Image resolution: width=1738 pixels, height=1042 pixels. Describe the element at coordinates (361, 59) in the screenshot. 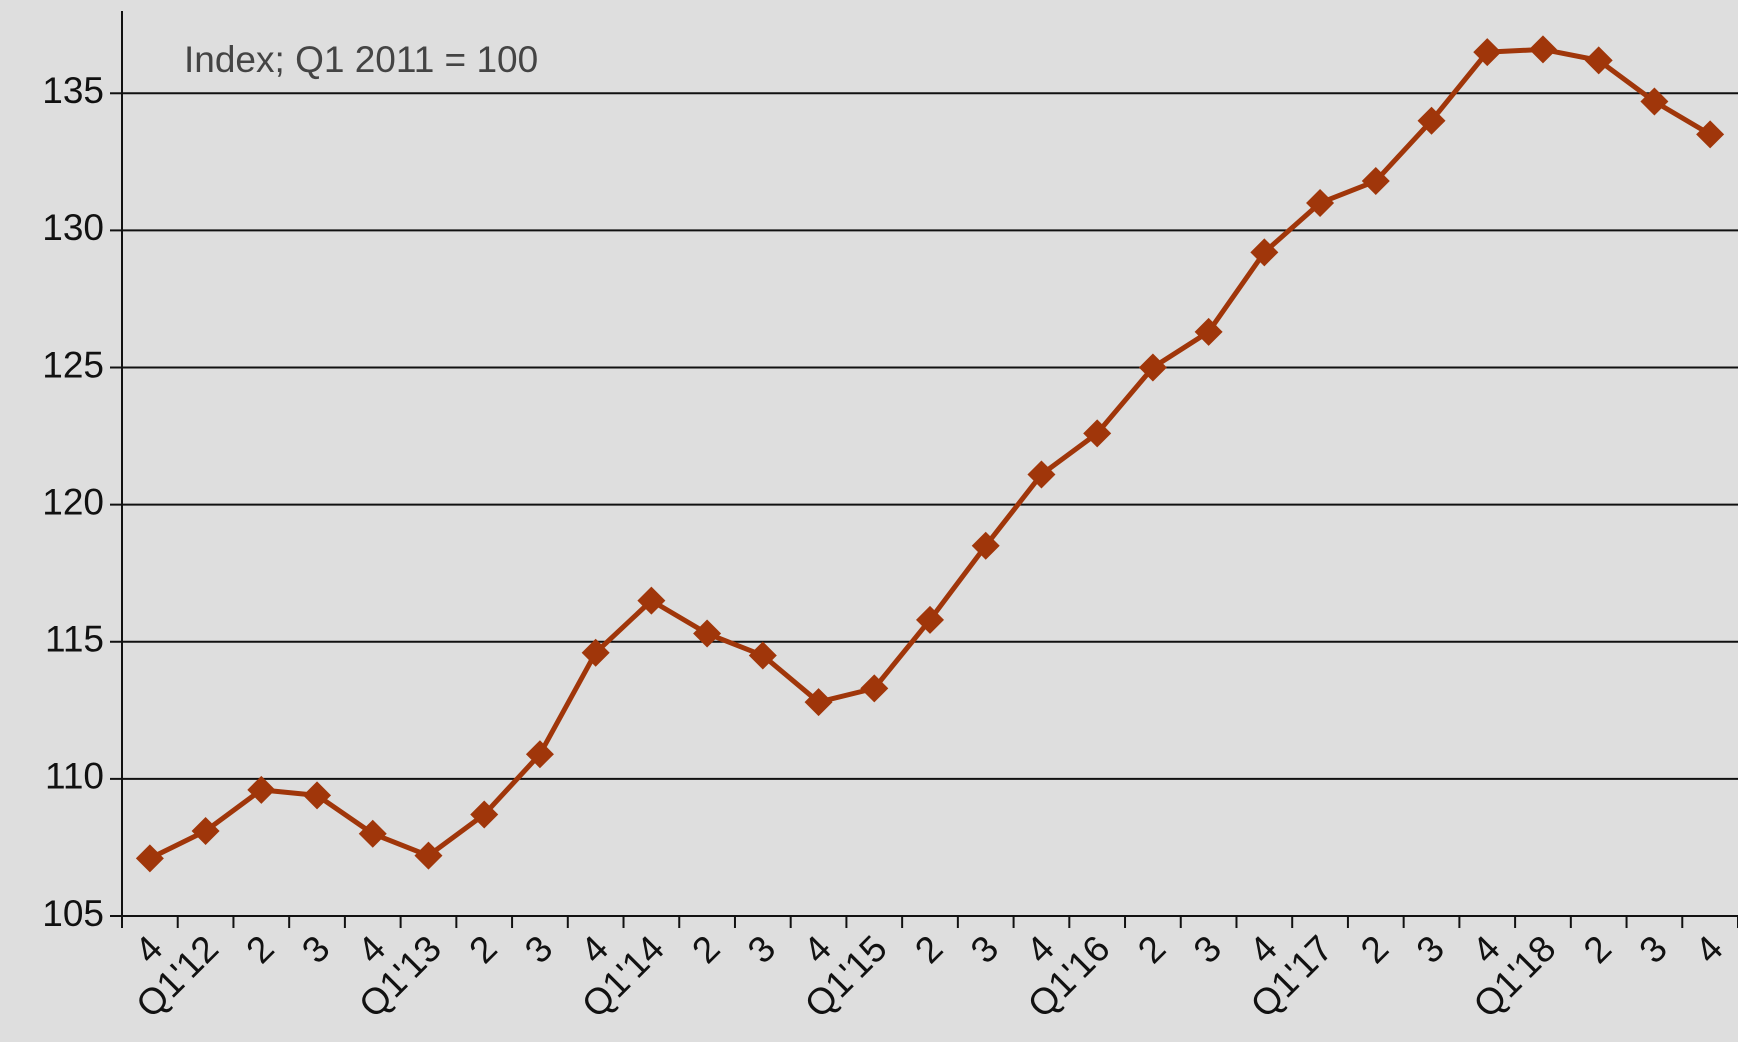

I see `annotation: Index; Q1 2011 = 100` at that location.